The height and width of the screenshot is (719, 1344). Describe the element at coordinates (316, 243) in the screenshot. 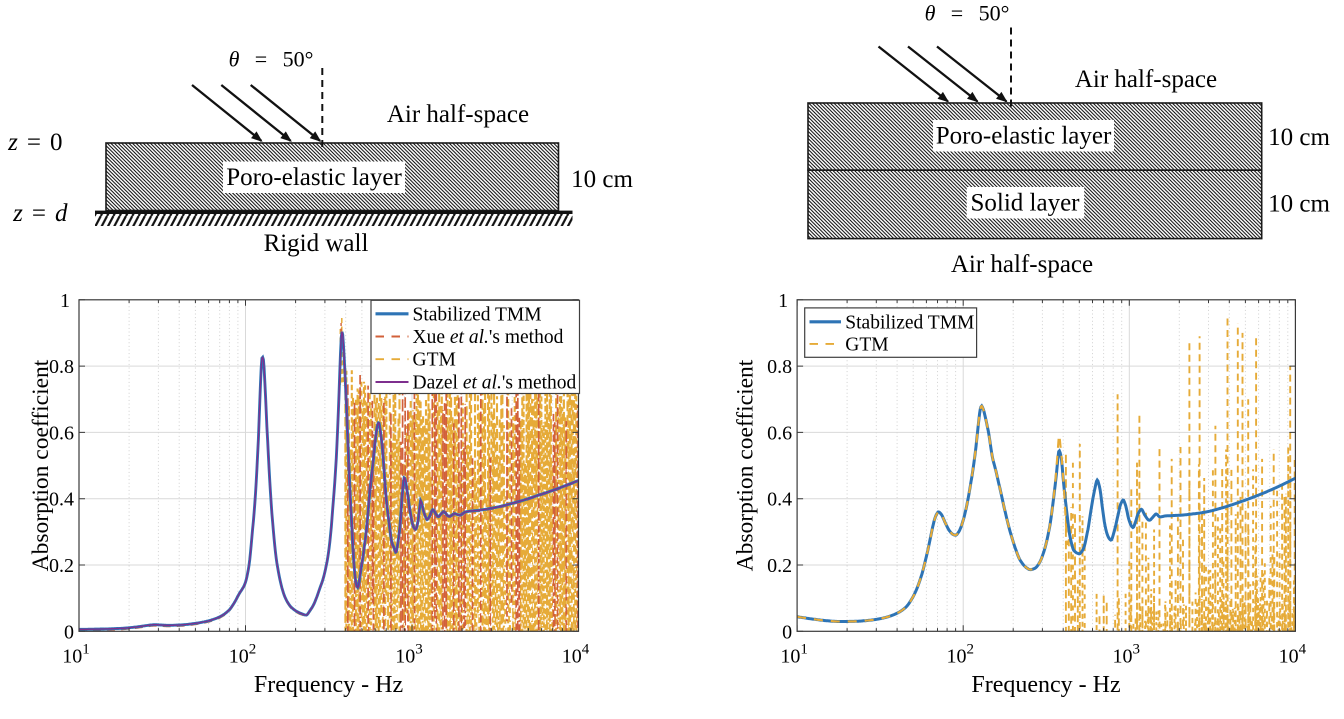

I see `svg-text: Rigid wall` at that location.